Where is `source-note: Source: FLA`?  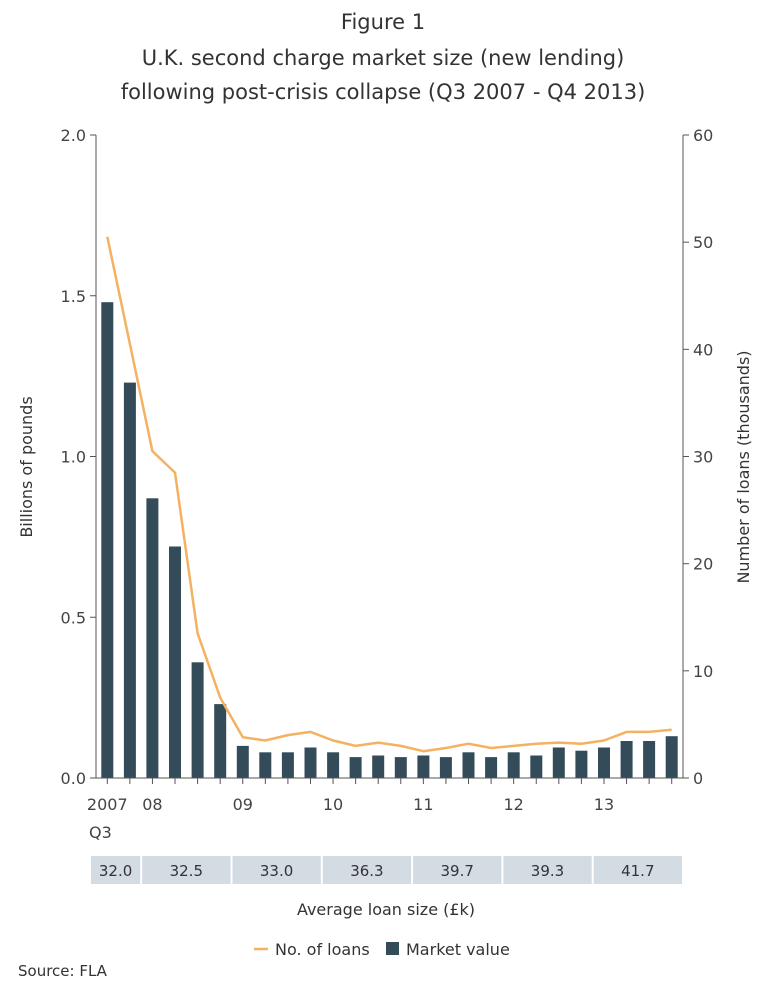
source-note: Source: FLA is located at coordinates (62, 971).